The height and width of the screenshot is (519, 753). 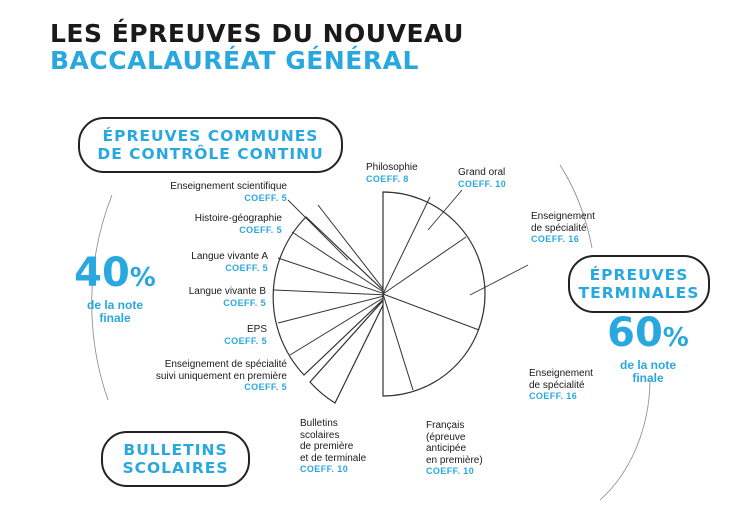 I want to click on share-40-sign: %, so click(x=142, y=278).